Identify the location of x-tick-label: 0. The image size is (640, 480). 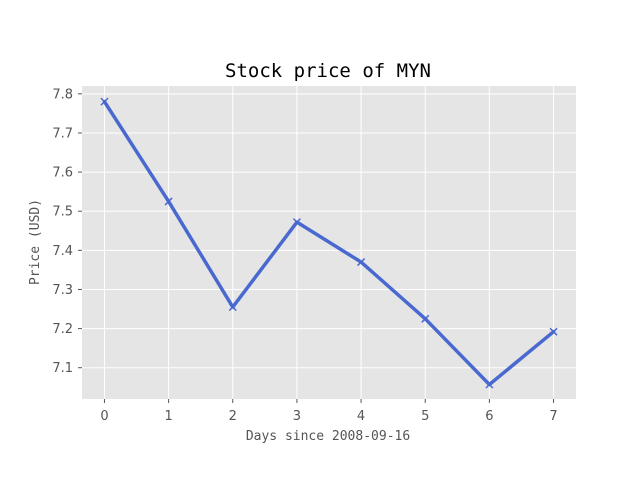
(104, 416).